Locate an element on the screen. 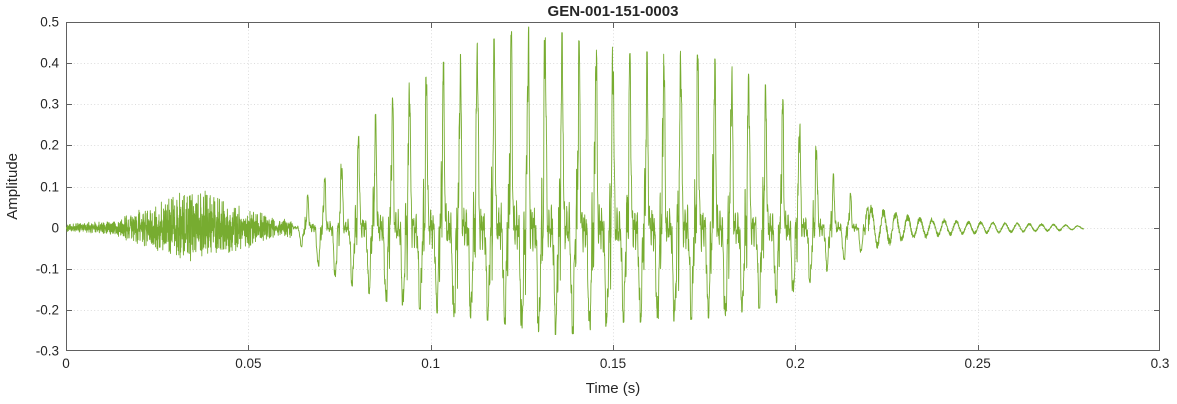 The image size is (1177, 404). y-tick-label: 0.3 is located at coordinates (49, 104).